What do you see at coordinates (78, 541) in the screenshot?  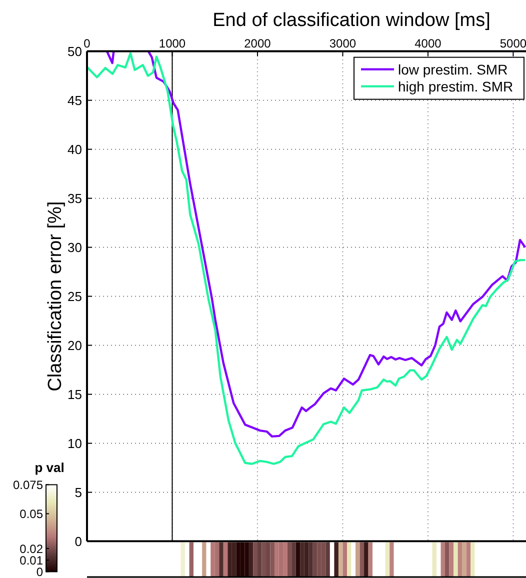 I see `y-tick-label: 0` at bounding box center [78, 541].